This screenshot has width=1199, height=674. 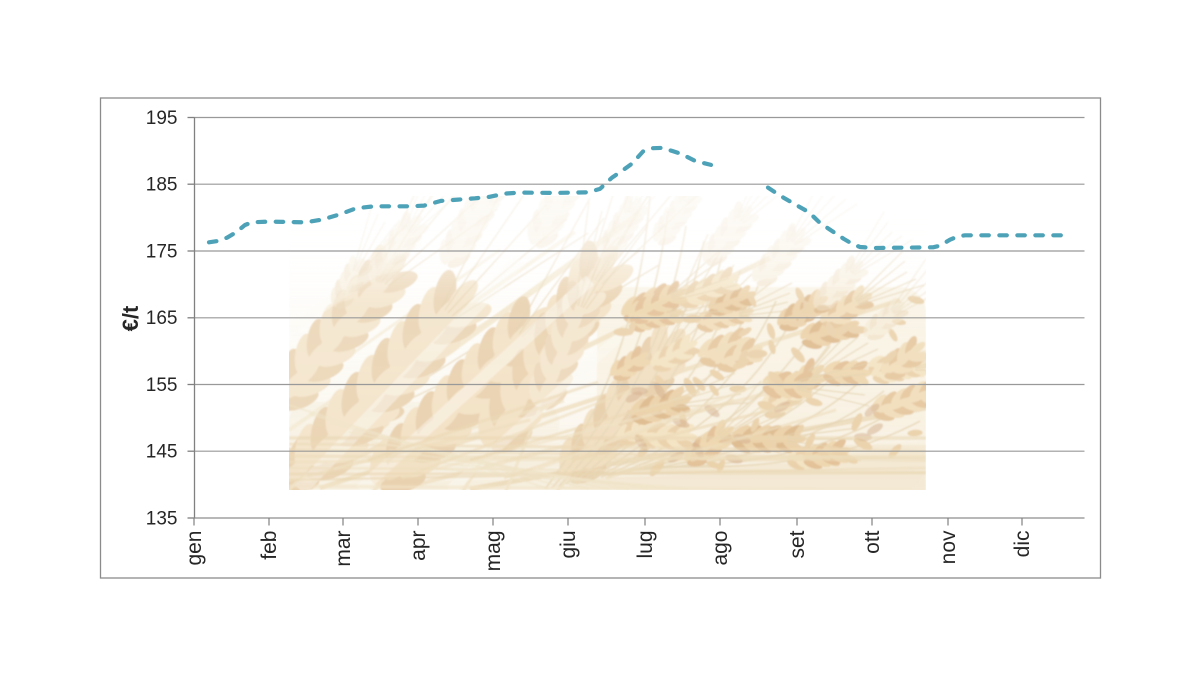 What do you see at coordinates (269, 545) in the screenshot?
I see `svg-text: feb` at bounding box center [269, 545].